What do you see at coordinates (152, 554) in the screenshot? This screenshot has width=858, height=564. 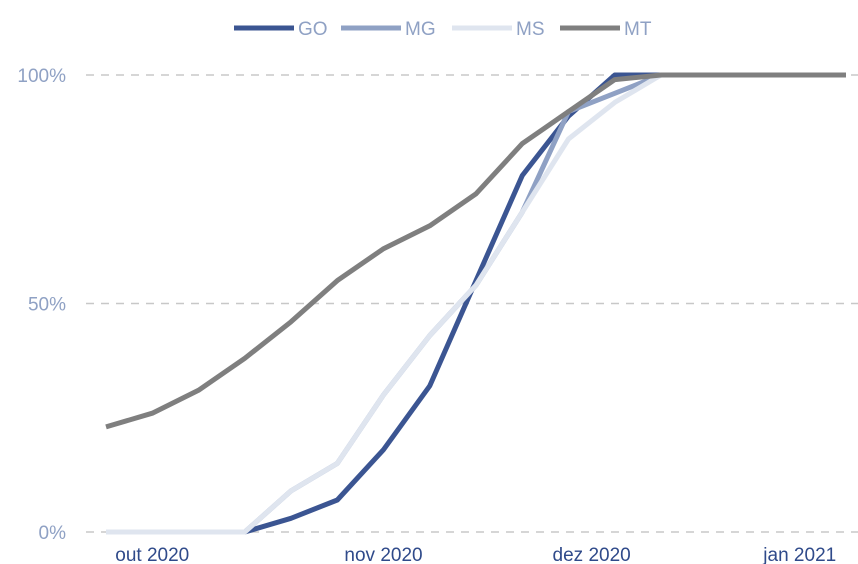 I see `x-tick-label: out 2020` at bounding box center [152, 554].